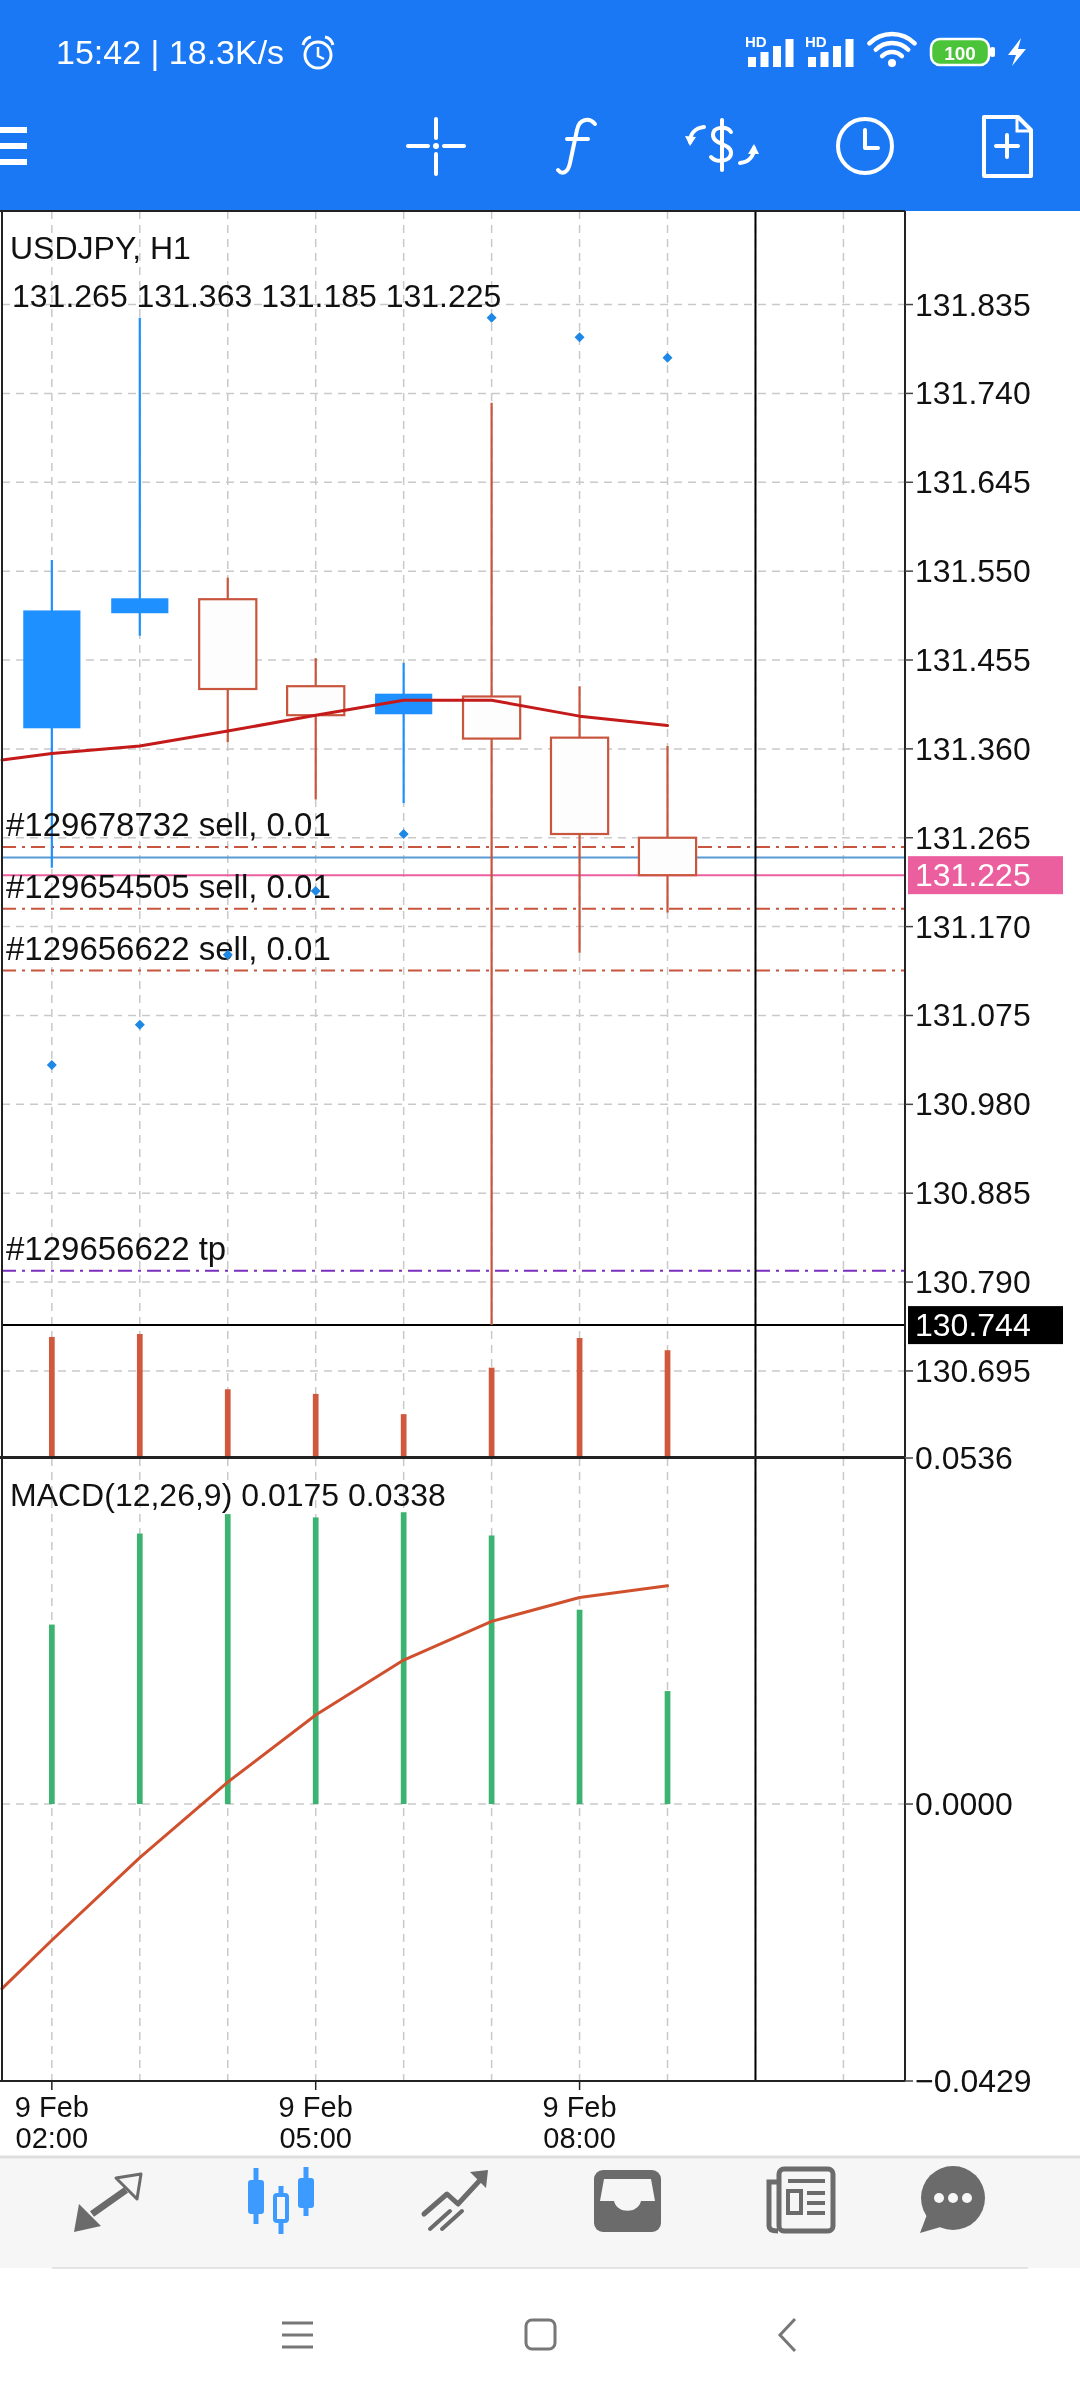 Image resolution: width=1080 pixels, height=2400 pixels. What do you see at coordinates (973, 2081) in the screenshot?
I see `y-tick-label: −0.0429` at bounding box center [973, 2081].